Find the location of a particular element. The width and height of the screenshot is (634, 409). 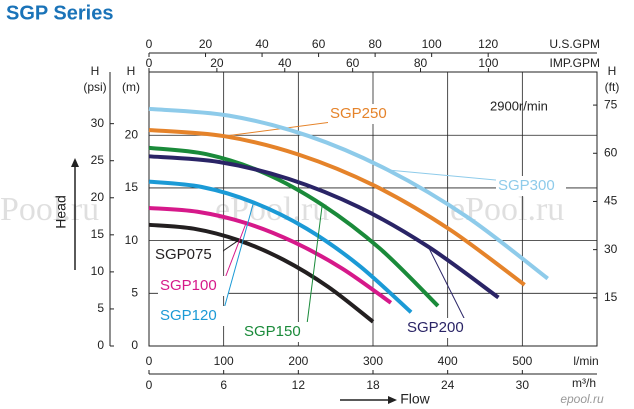

x4-tick-label: 20 is located at coordinates (217, 63).